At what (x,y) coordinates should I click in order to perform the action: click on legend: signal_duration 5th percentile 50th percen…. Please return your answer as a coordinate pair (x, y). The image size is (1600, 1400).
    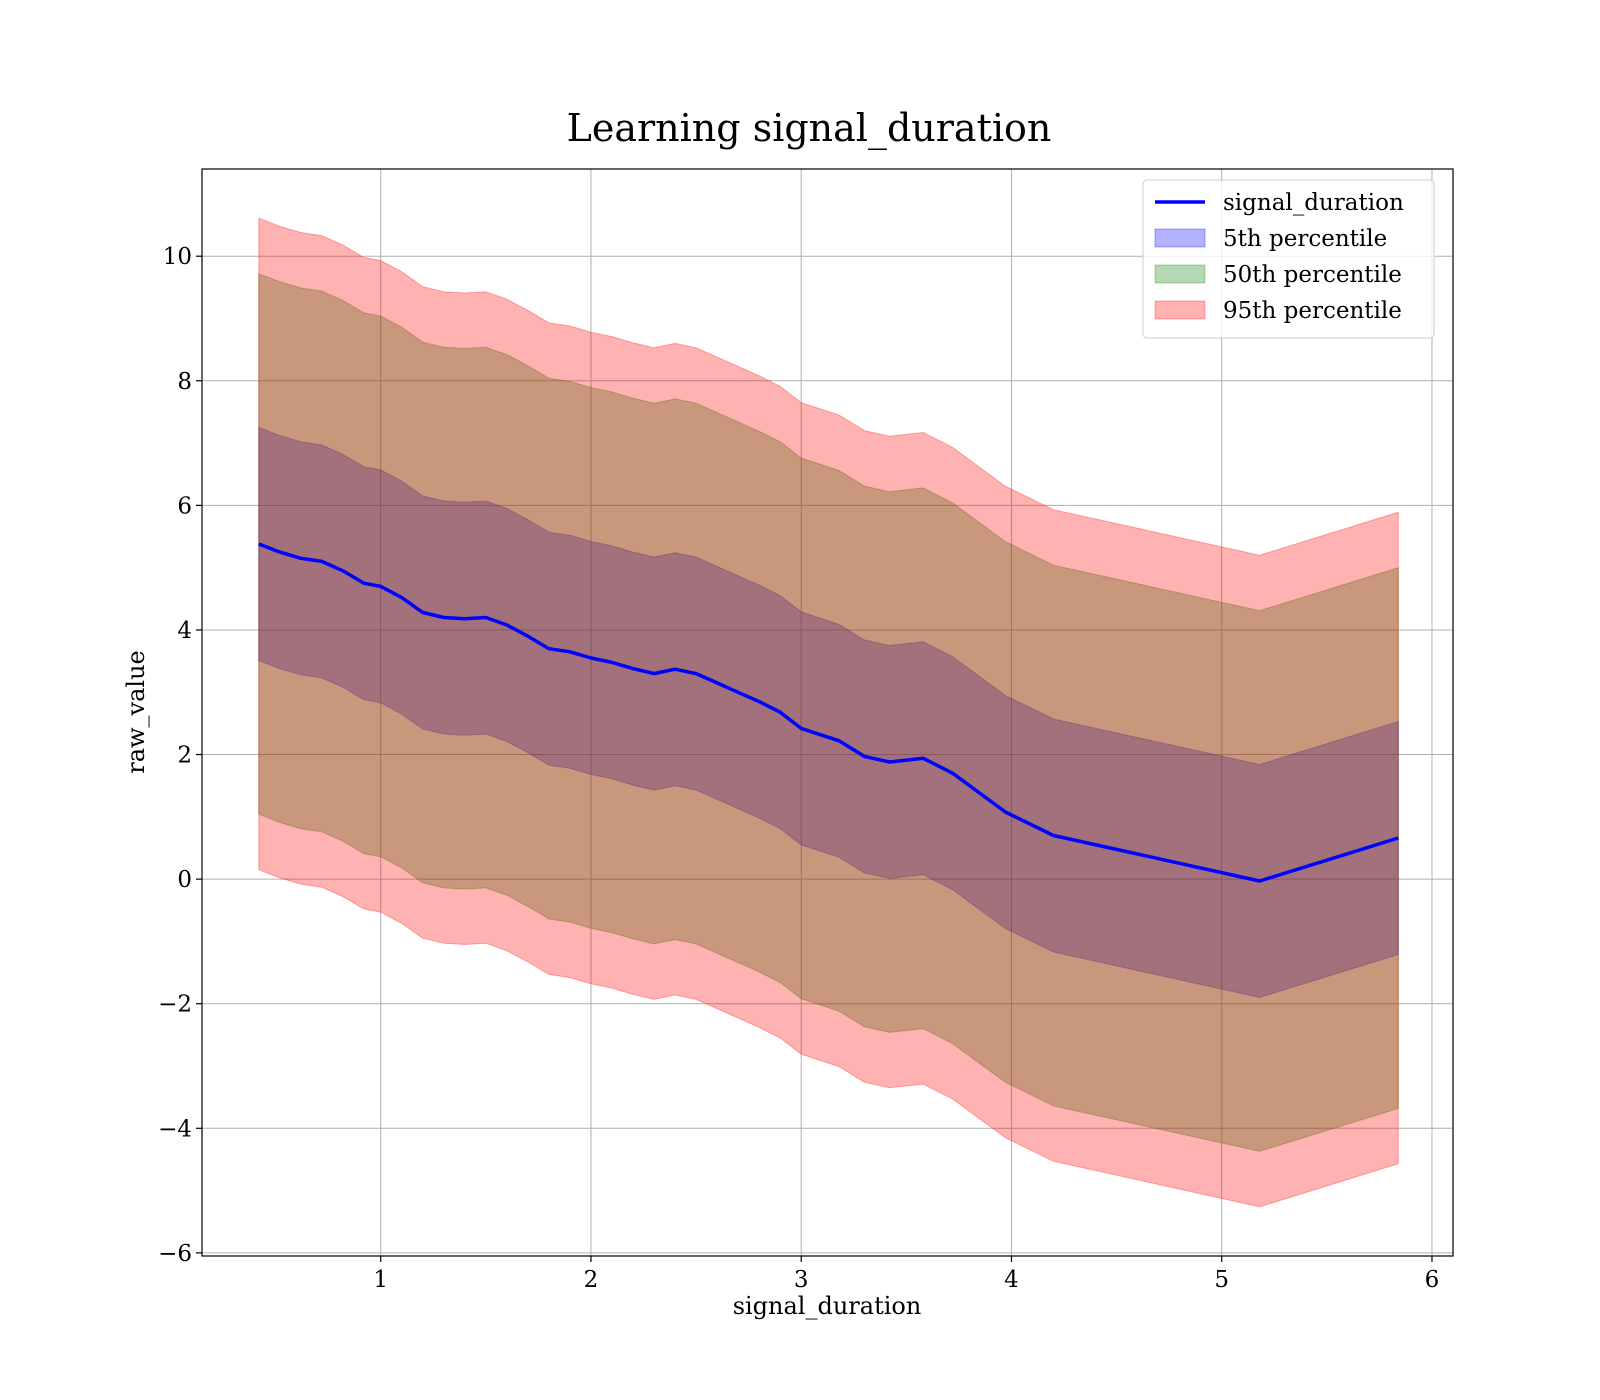
    Looking at the image, I should click on (1288, 259).